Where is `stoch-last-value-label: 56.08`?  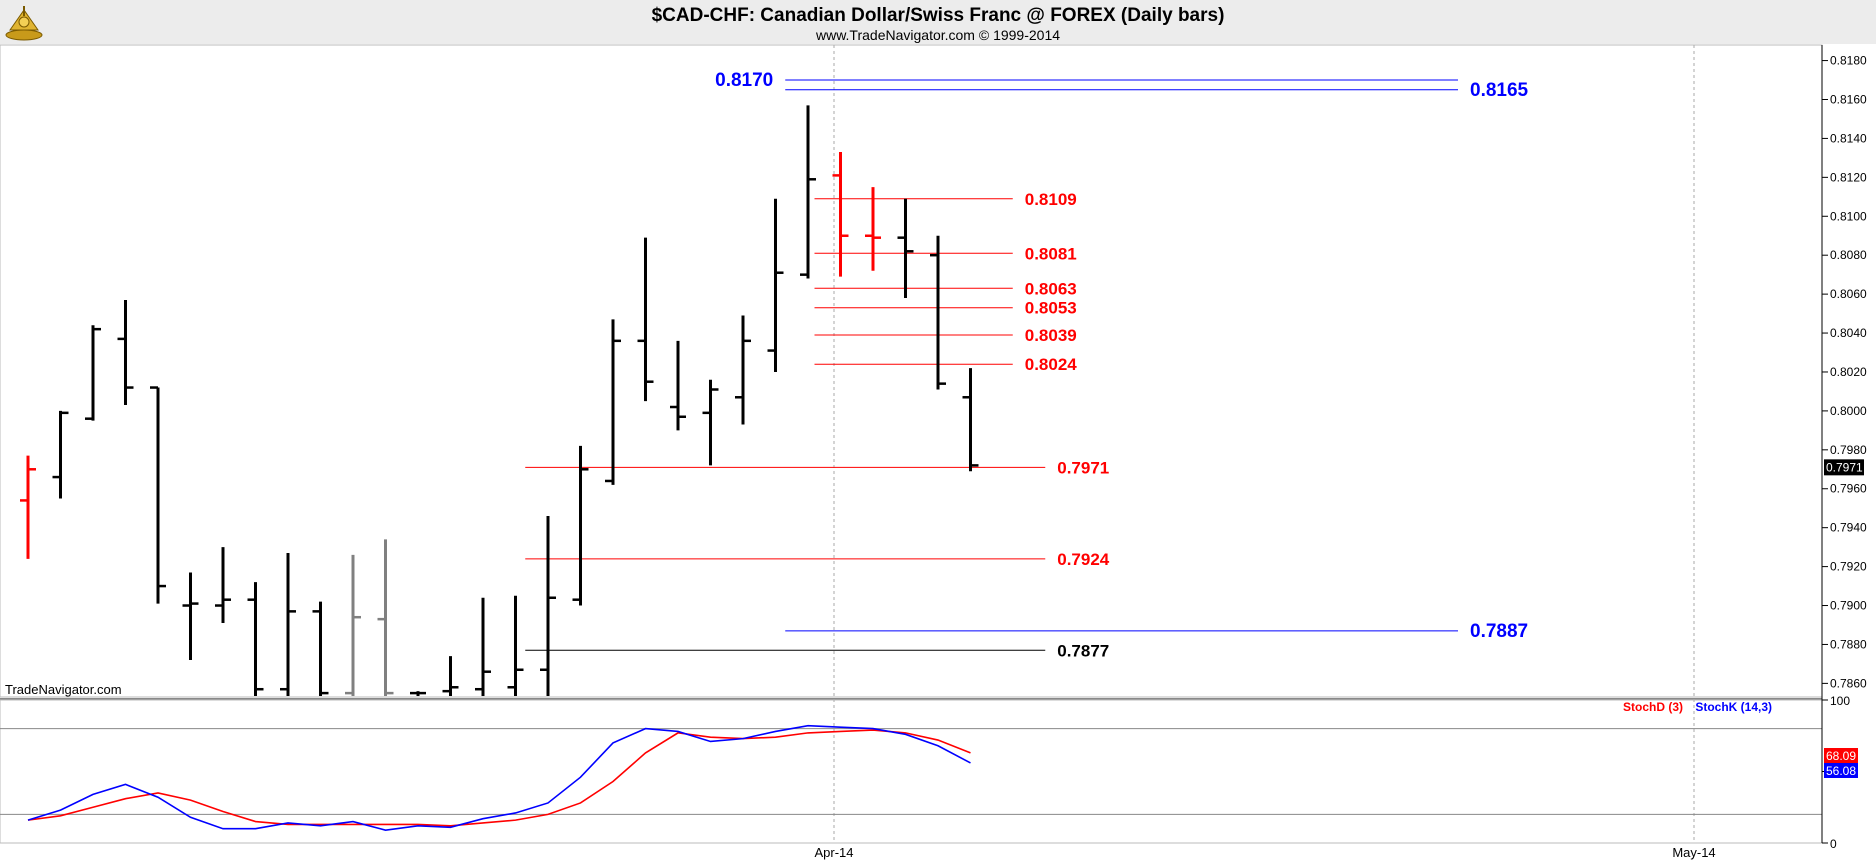 stoch-last-value-label: 56.08 is located at coordinates (1841, 771).